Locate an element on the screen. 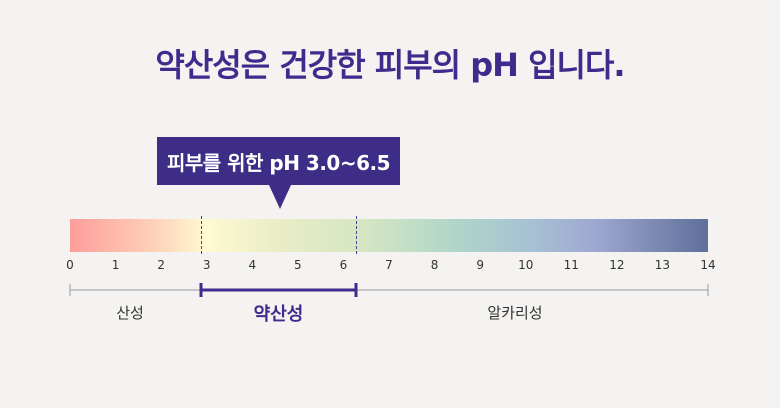 This screenshot has height=408, width=780. divider-end is located at coordinates (356, 235).